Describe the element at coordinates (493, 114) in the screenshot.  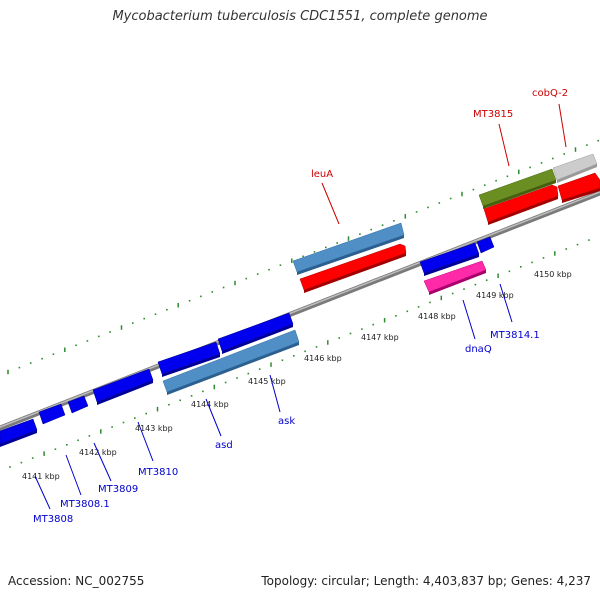
I see `label-MT3815: MT3815` at that location.